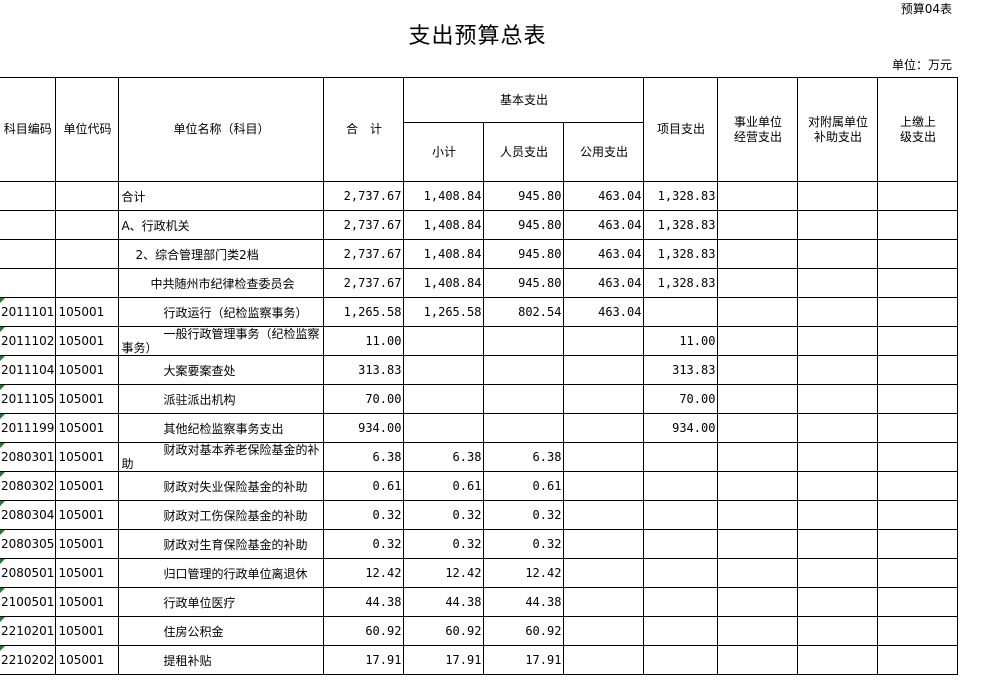 Image resolution: width=990 pixels, height=689 pixels. I want to click on unit-name-cell: 归口管理的行政单位离退休, so click(221, 573).